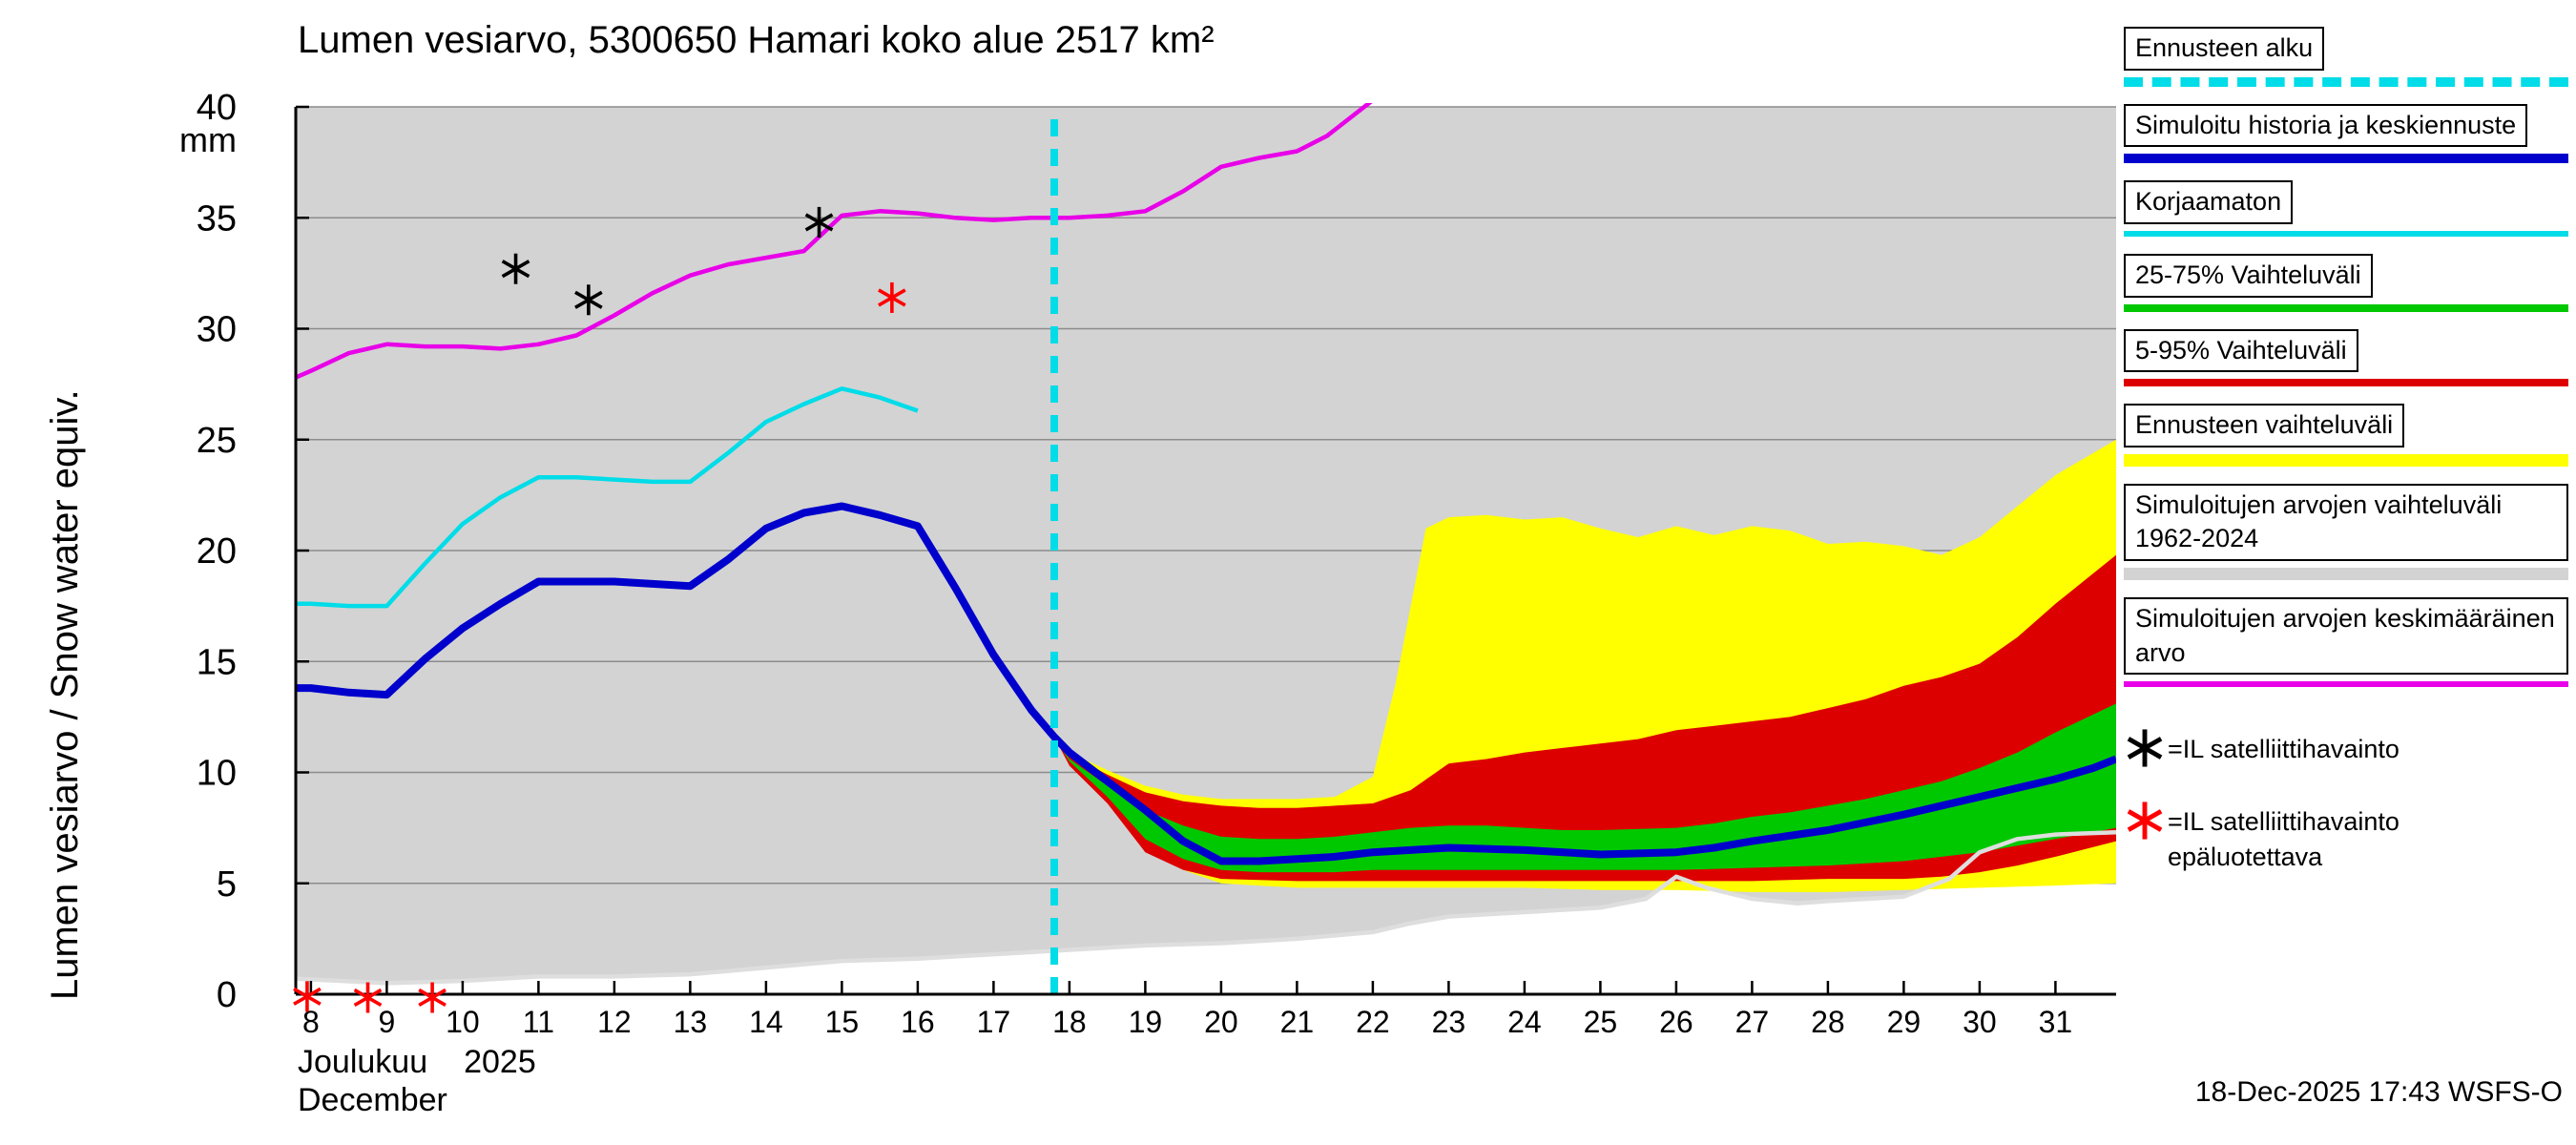 The height and width of the screenshot is (1145, 2576). I want to click on legend-label: 25-75% Vaihteluväli, so click(2248, 274).